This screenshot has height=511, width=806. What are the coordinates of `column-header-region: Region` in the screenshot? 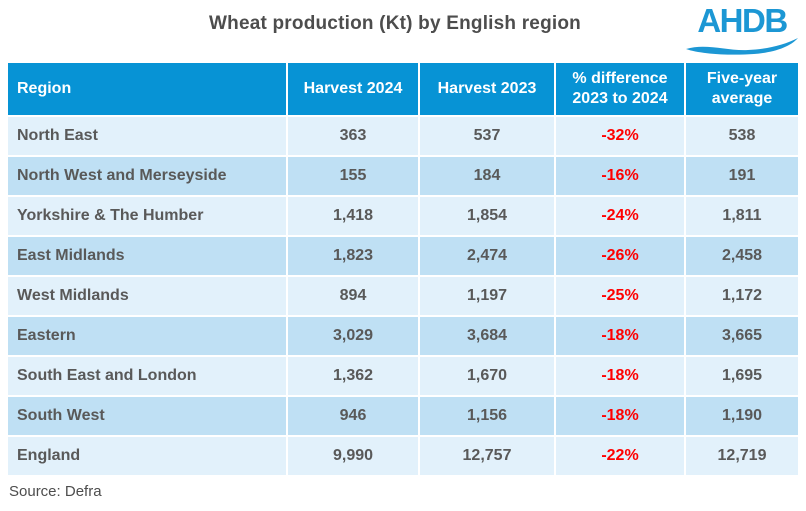 It's located at (147, 89).